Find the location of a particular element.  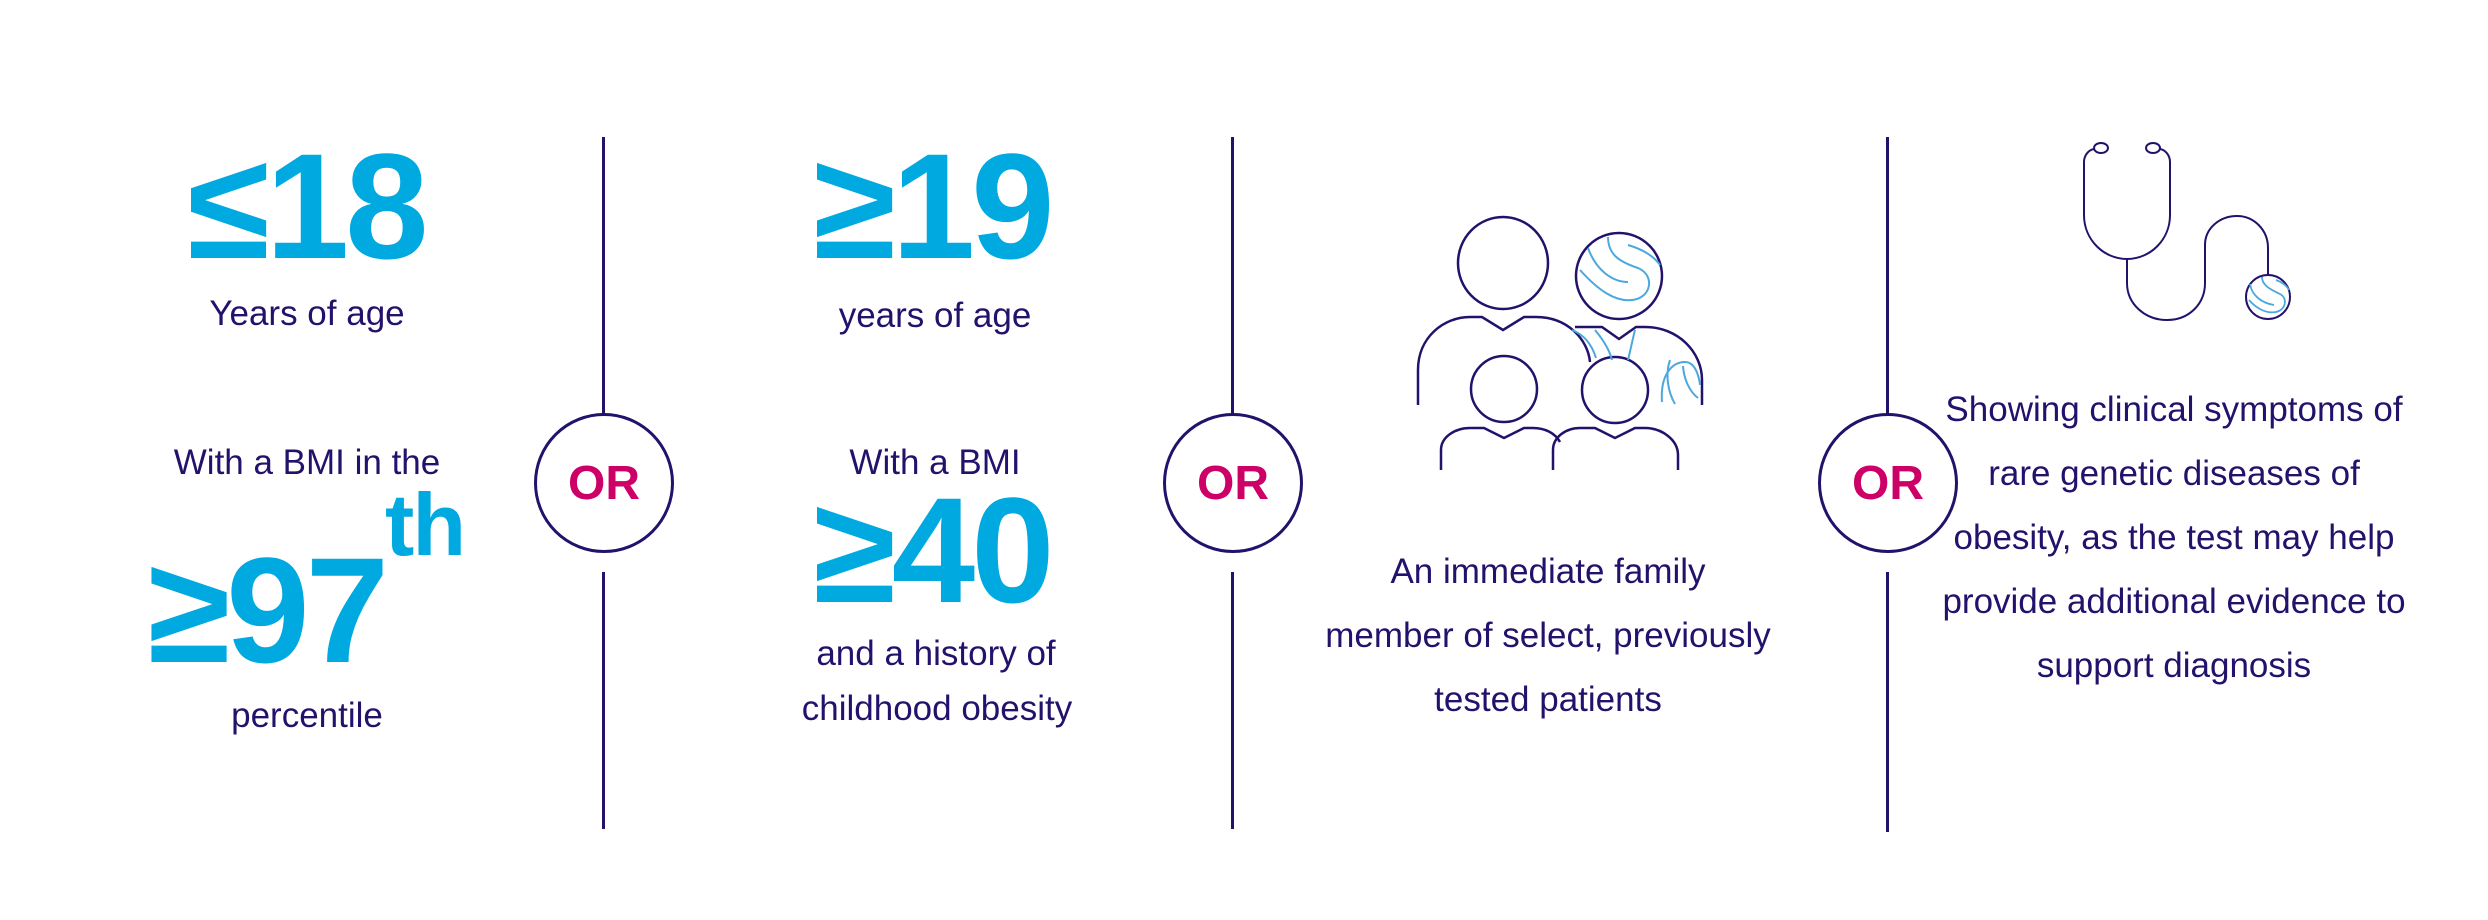

age-label: Years of age is located at coordinates (307, 313).